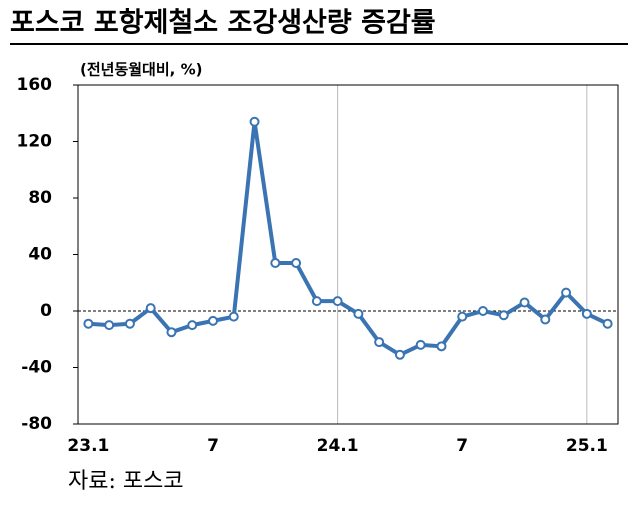 The width and height of the screenshot is (640, 513). I want to click on y-tick-label: 160, so click(35, 85).